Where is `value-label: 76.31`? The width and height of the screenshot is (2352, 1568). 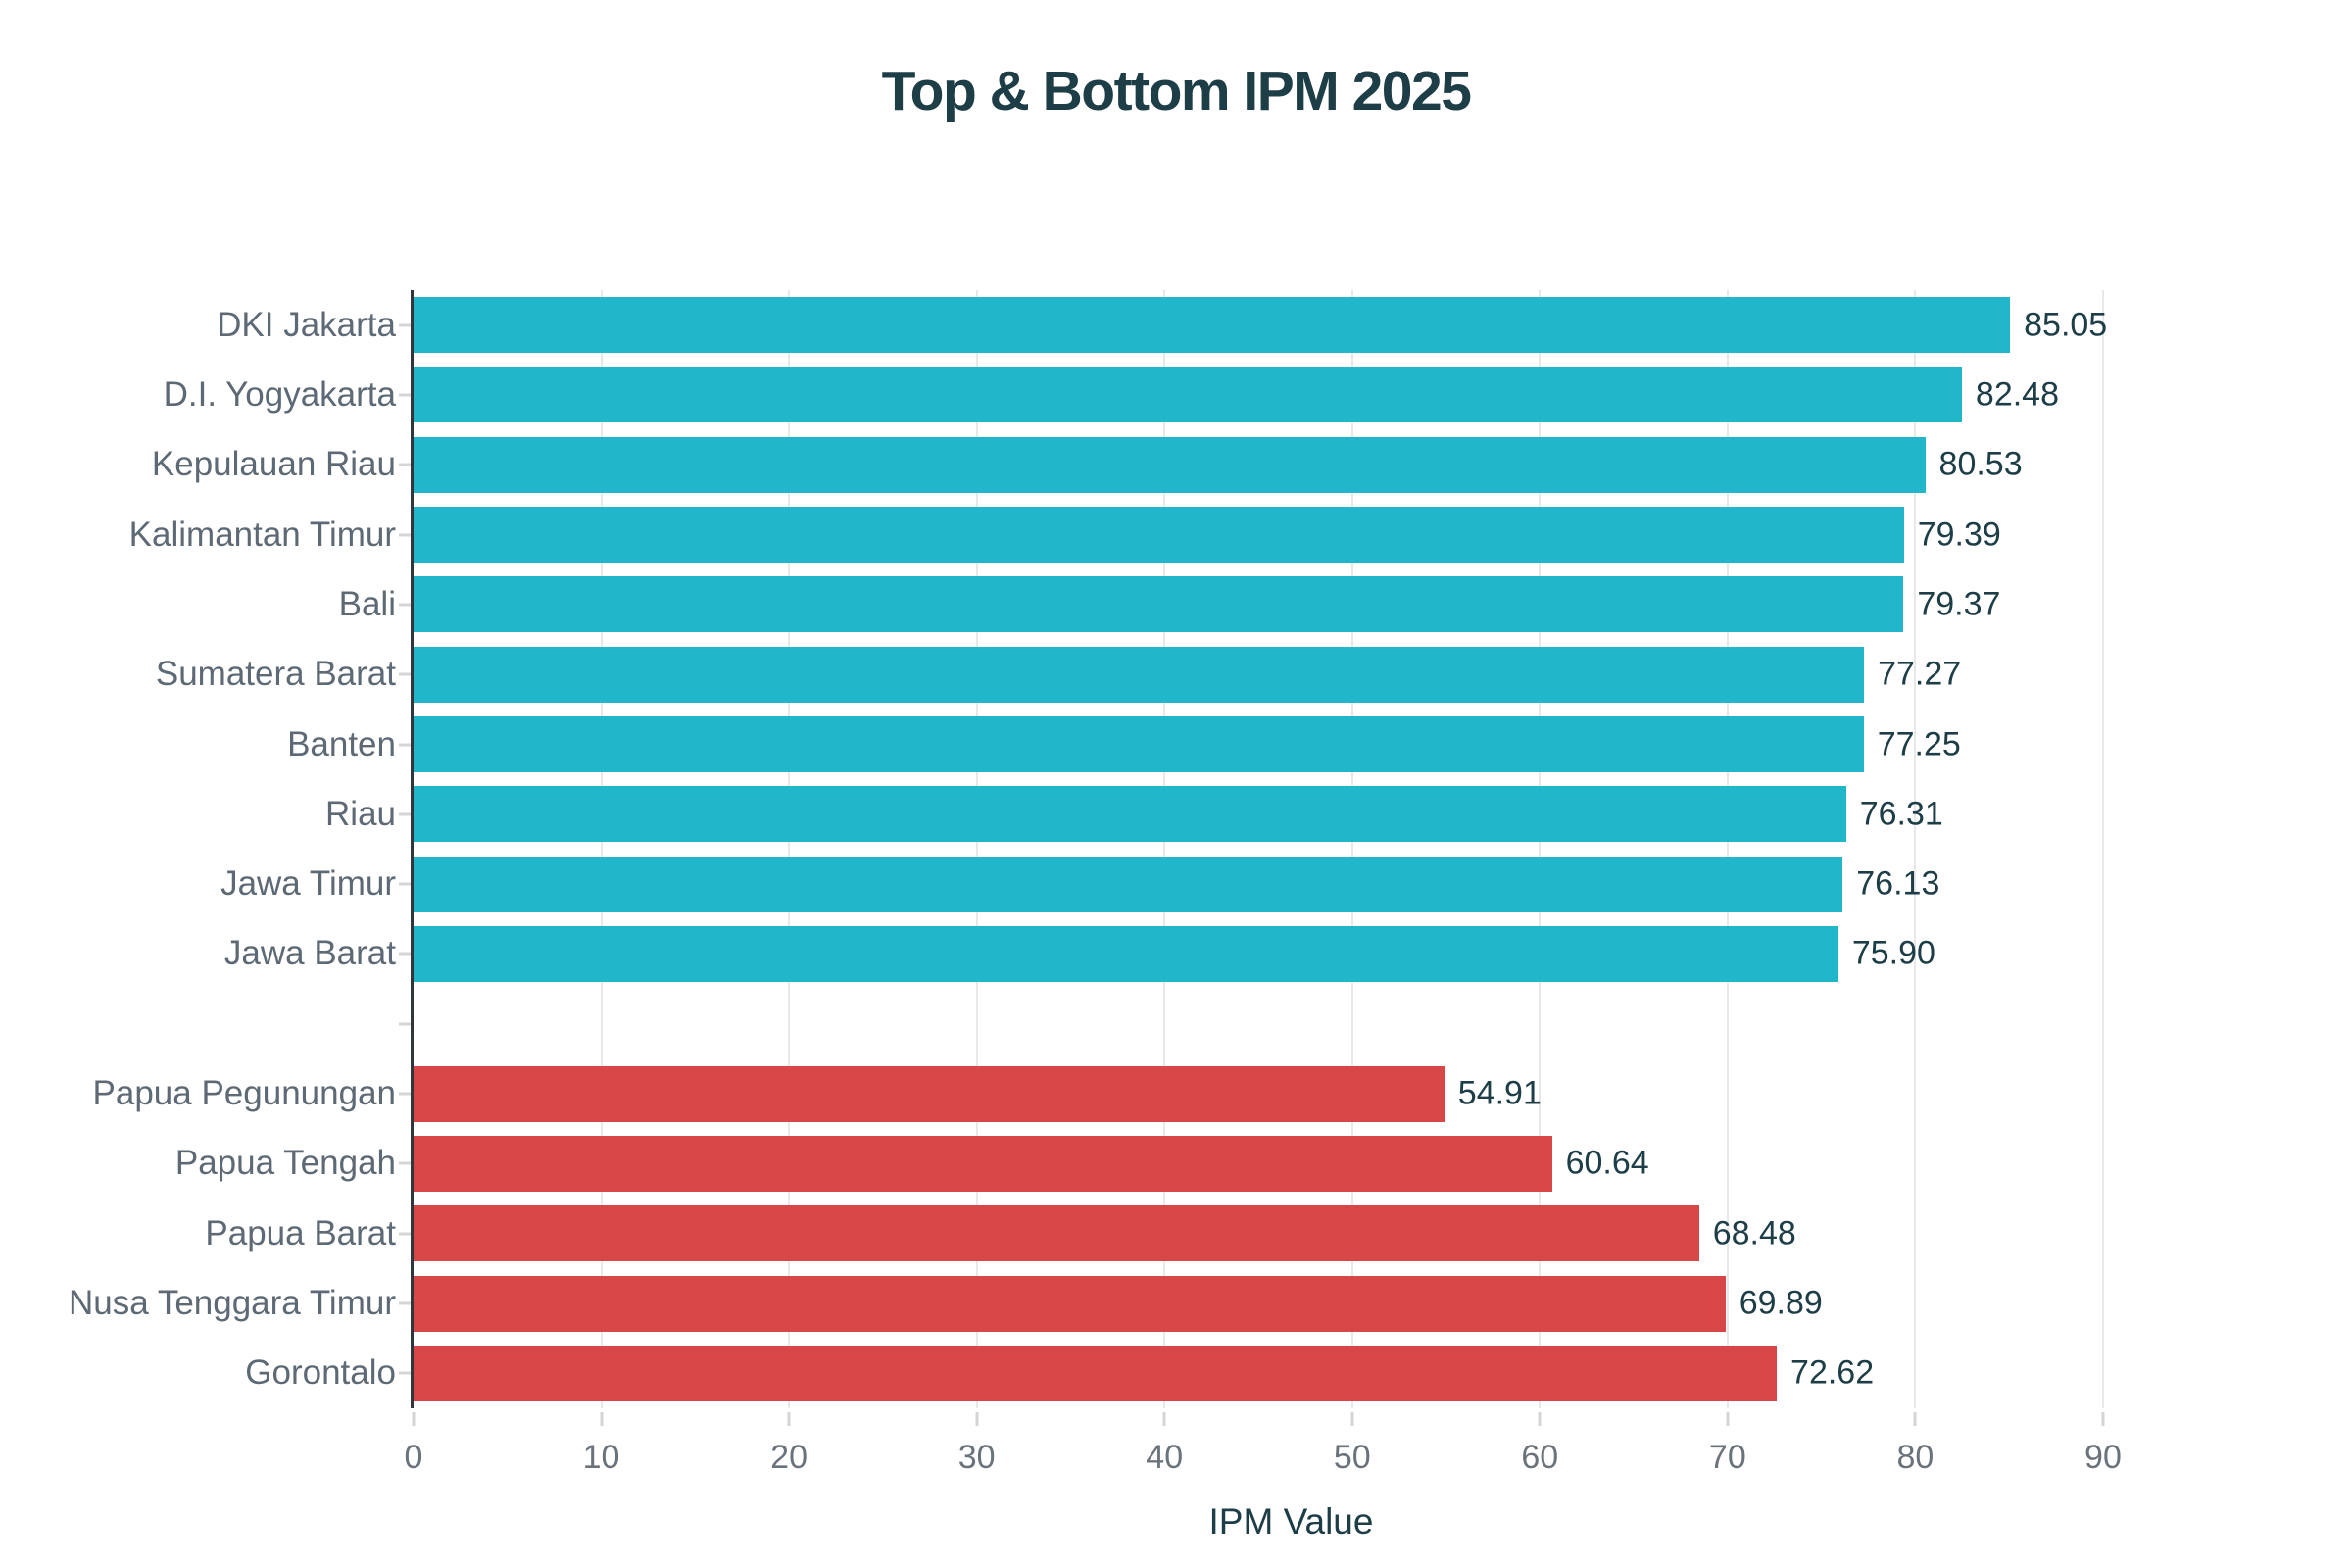
value-label: 76.31 is located at coordinates (1901, 814).